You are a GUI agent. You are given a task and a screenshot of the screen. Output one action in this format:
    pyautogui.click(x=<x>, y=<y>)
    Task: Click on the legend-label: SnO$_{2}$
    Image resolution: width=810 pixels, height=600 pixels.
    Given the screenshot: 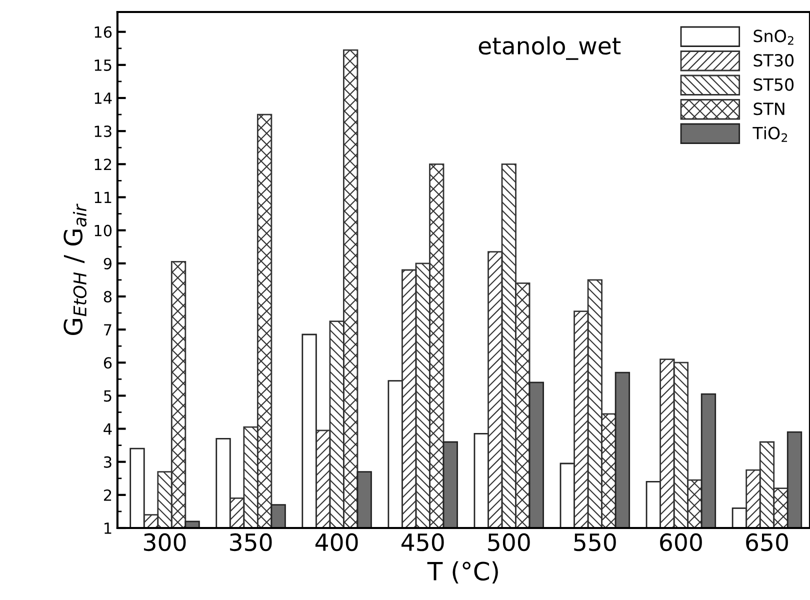 What is the action you would take?
    pyautogui.click(x=774, y=37)
    